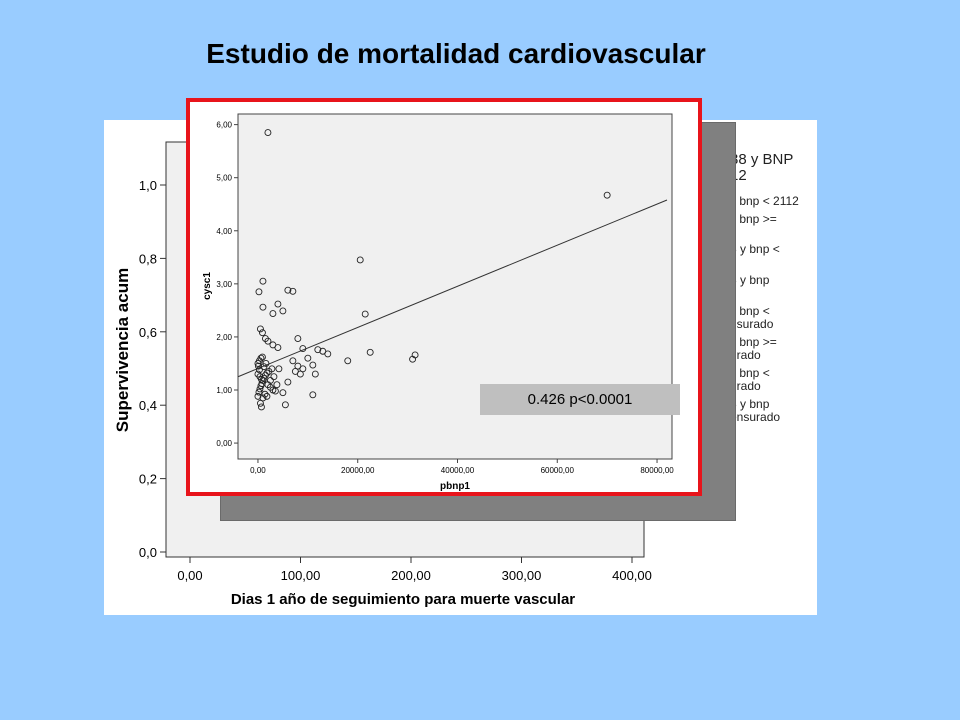  Describe the element at coordinates (148, 332) in the screenshot. I see `y-tick-label: 0,6` at that location.